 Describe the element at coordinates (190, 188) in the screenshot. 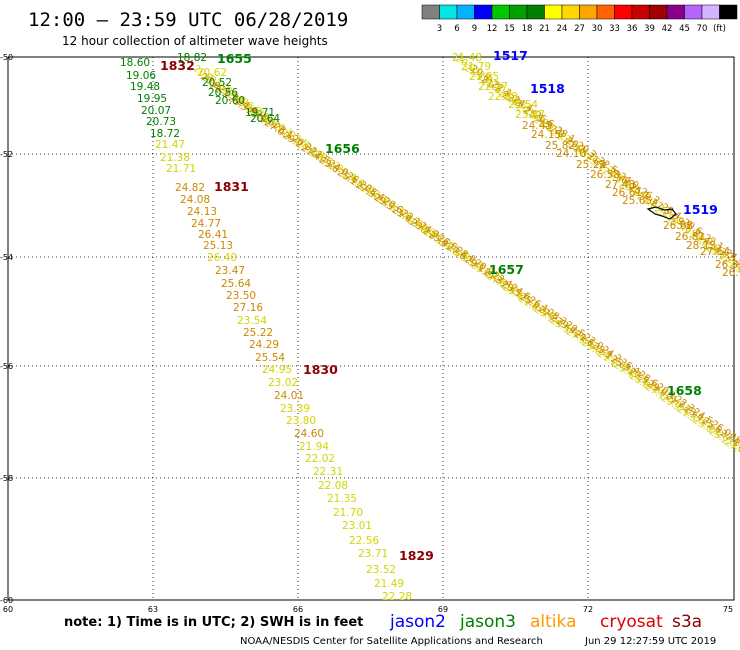

I see `wave-height-reading: 24.82` at that location.